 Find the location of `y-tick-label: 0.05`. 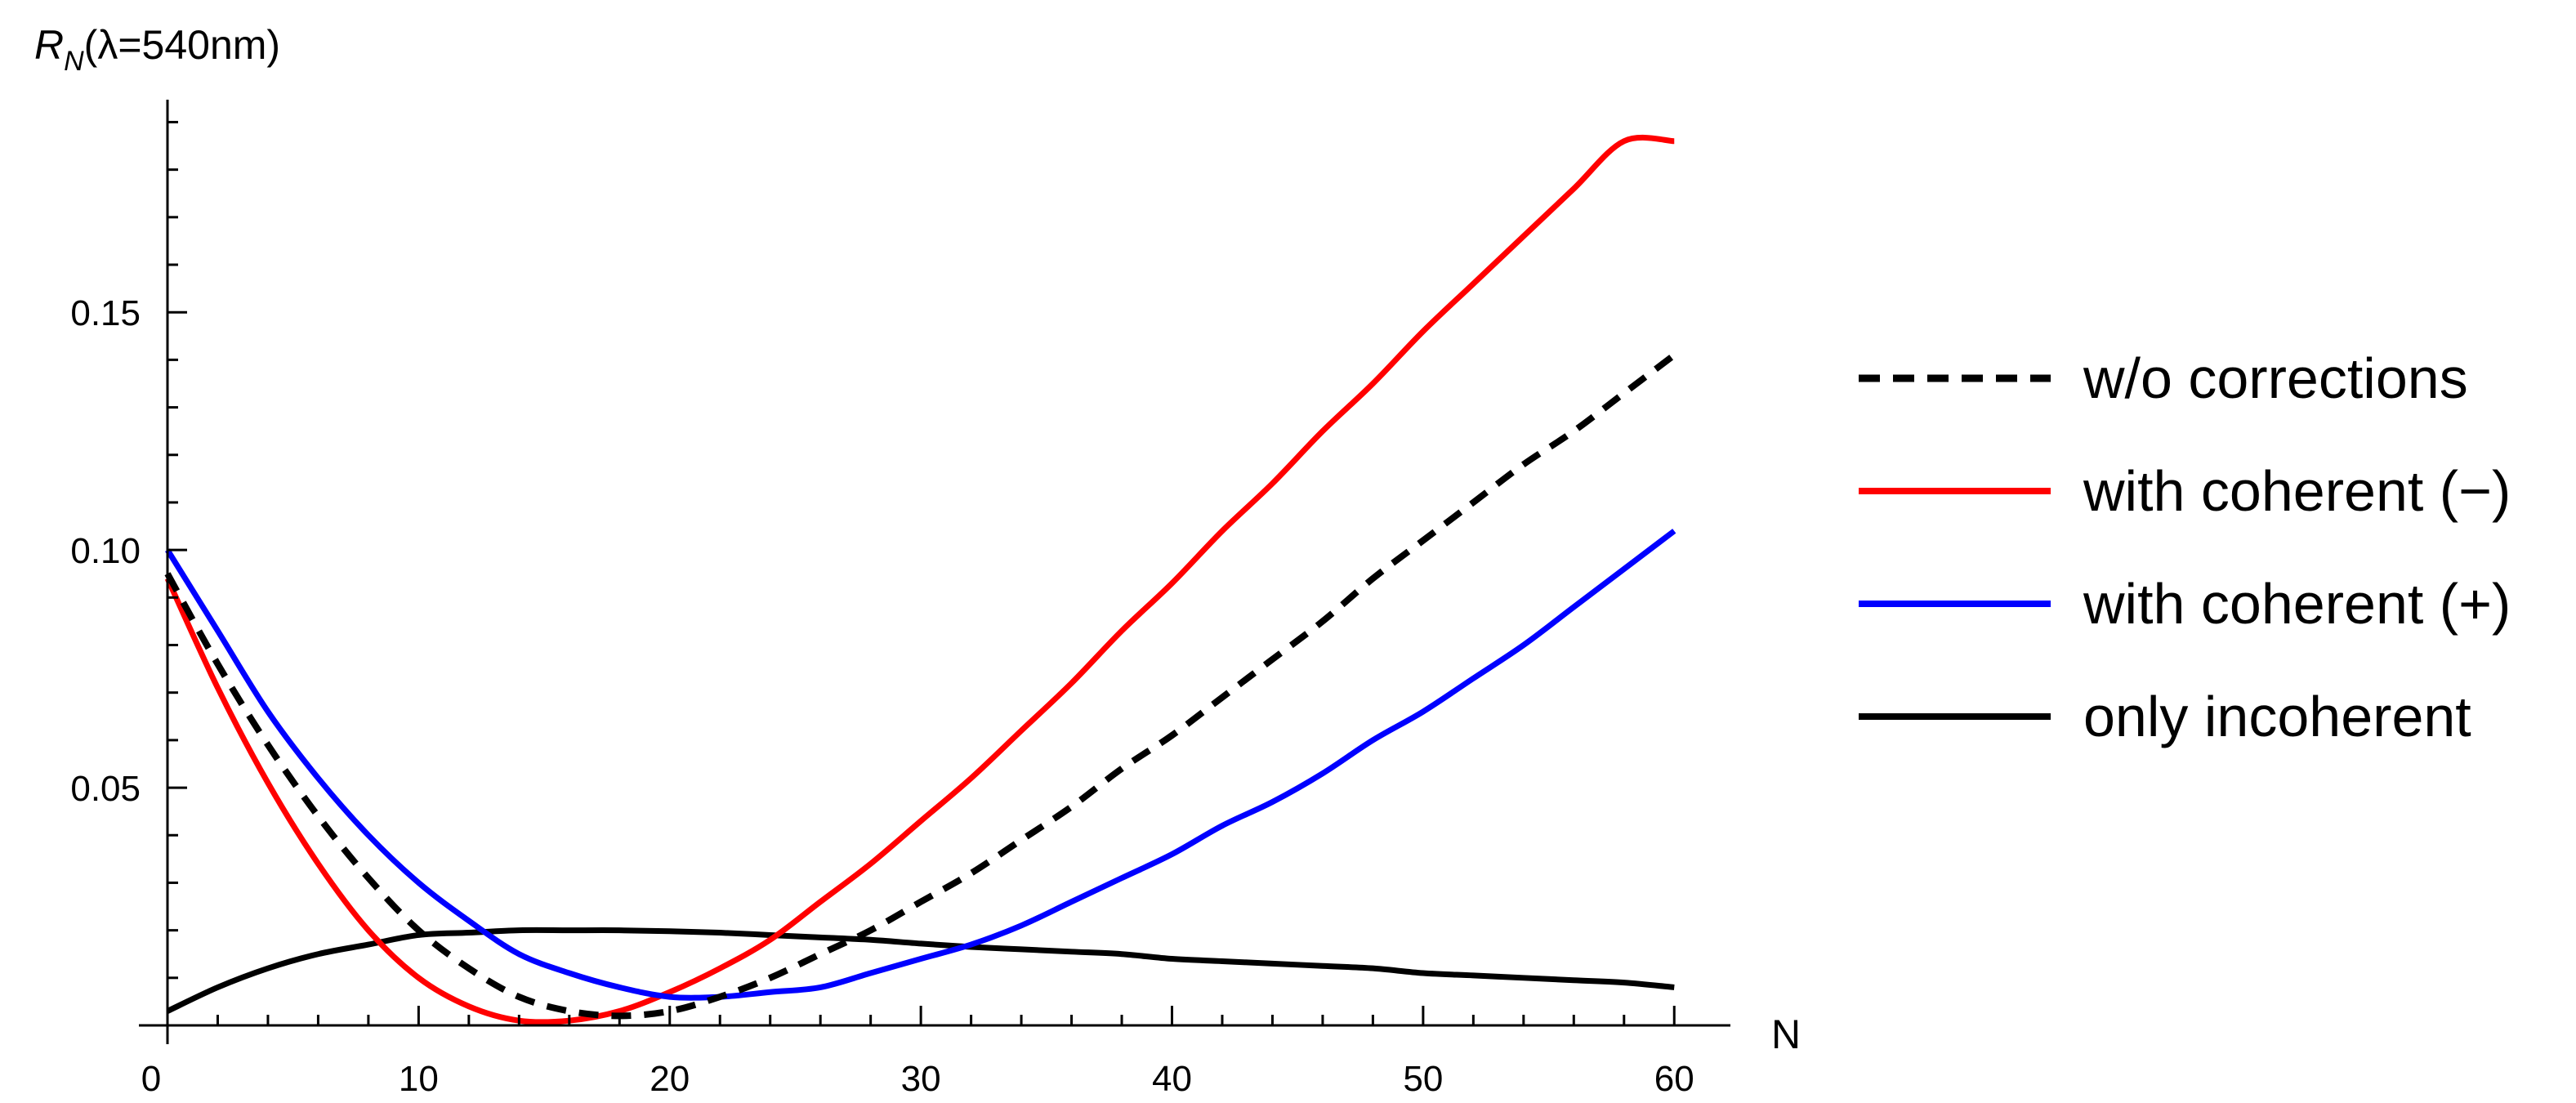

y-tick-label: 0.05 is located at coordinates (106, 789).